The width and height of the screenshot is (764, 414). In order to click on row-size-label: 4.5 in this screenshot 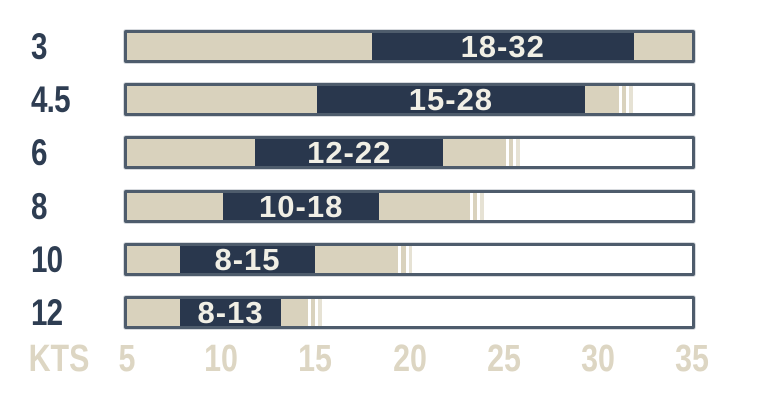, I will do `click(55, 99)`.